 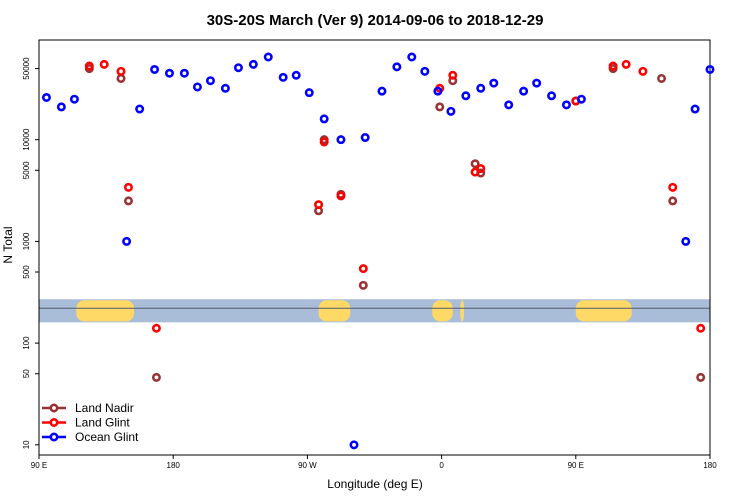 I want to click on legend-item-ocean-glint: Ocean Glint, so click(x=90, y=437).